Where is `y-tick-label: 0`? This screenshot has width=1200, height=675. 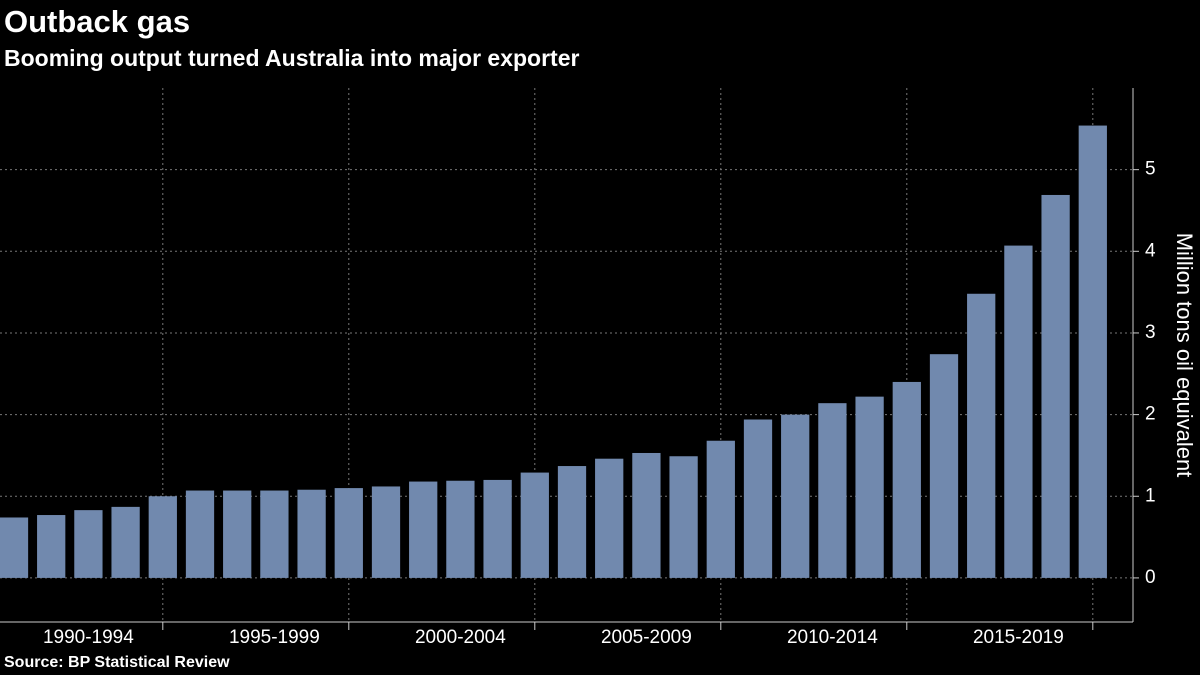 y-tick-label: 0 is located at coordinates (1150, 577).